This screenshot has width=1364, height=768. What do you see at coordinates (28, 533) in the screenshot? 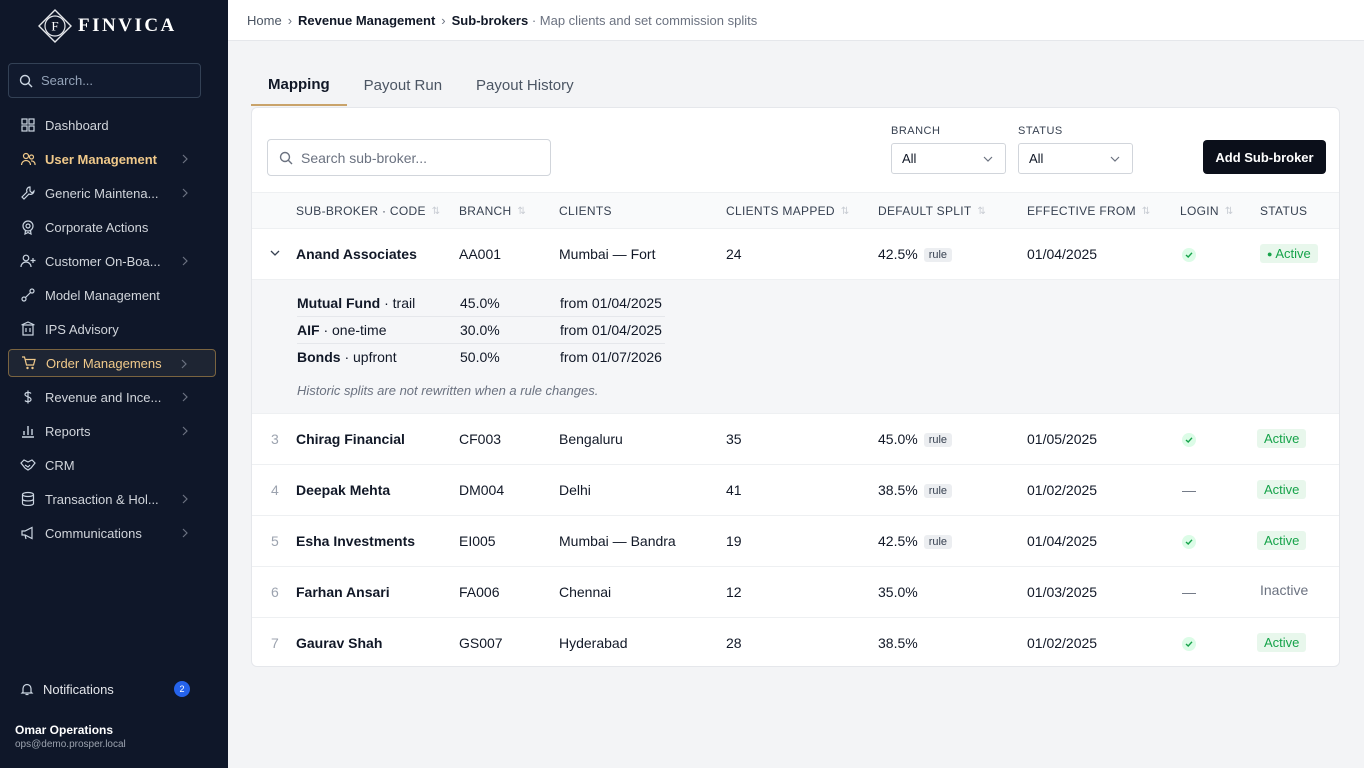
I see `megaphone-icon` at bounding box center [28, 533].